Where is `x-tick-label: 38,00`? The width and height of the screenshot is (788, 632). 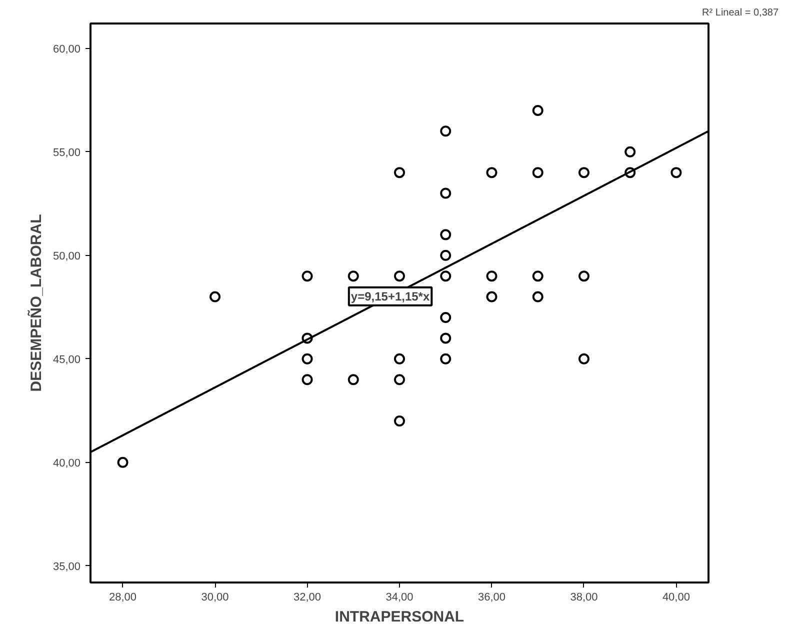 x-tick-label: 38,00 is located at coordinates (584, 598).